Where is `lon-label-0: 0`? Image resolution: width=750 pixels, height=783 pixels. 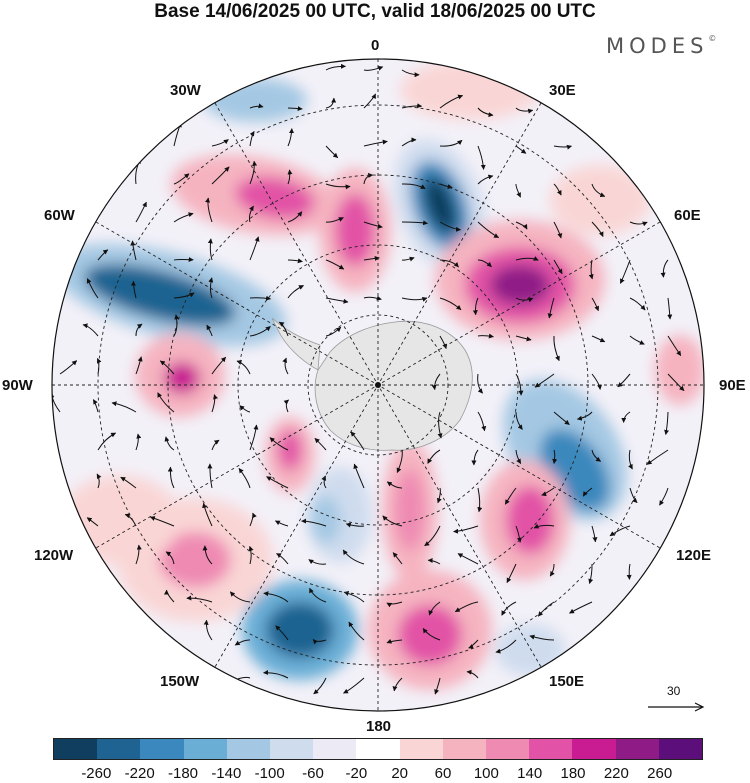 lon-label-0: 0 is located at coordinates (375, 45).